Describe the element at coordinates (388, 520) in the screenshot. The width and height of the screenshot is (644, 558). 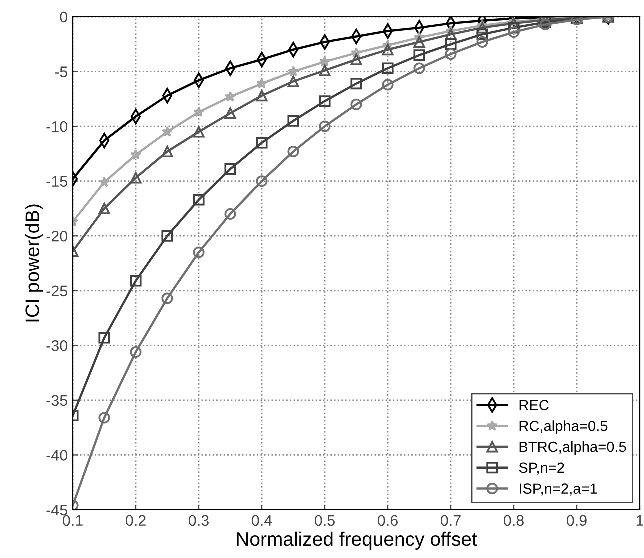
I see `x-tick-label: 0.6` at that location.